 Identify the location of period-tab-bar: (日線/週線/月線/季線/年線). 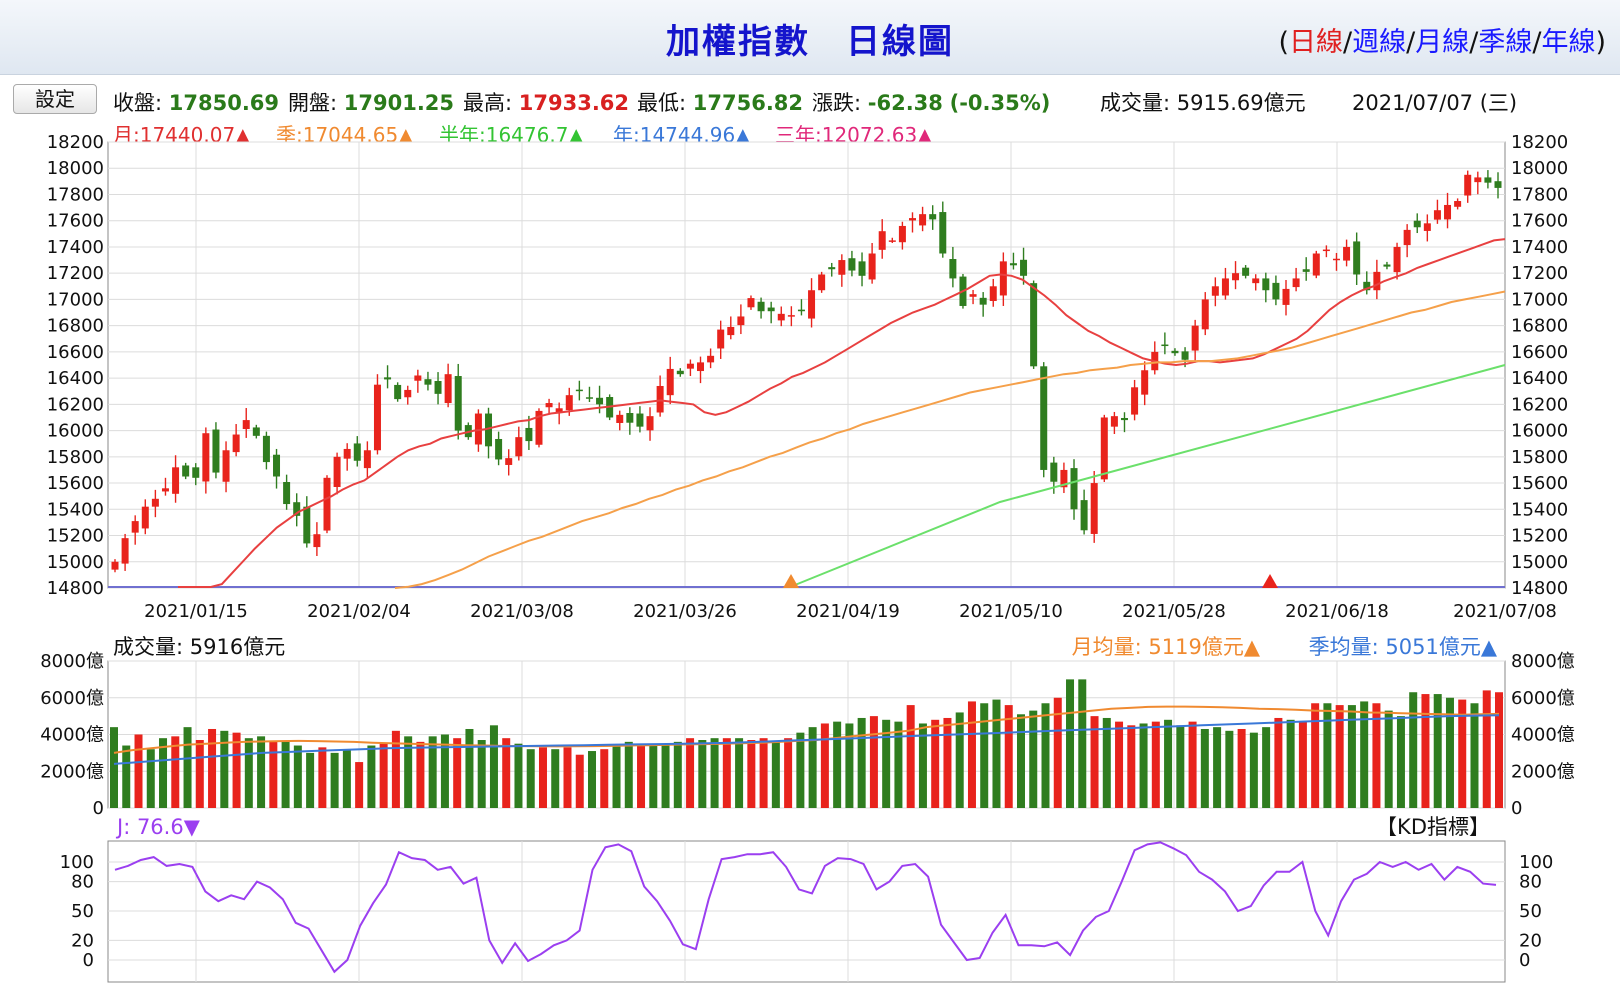
(1442, 42).